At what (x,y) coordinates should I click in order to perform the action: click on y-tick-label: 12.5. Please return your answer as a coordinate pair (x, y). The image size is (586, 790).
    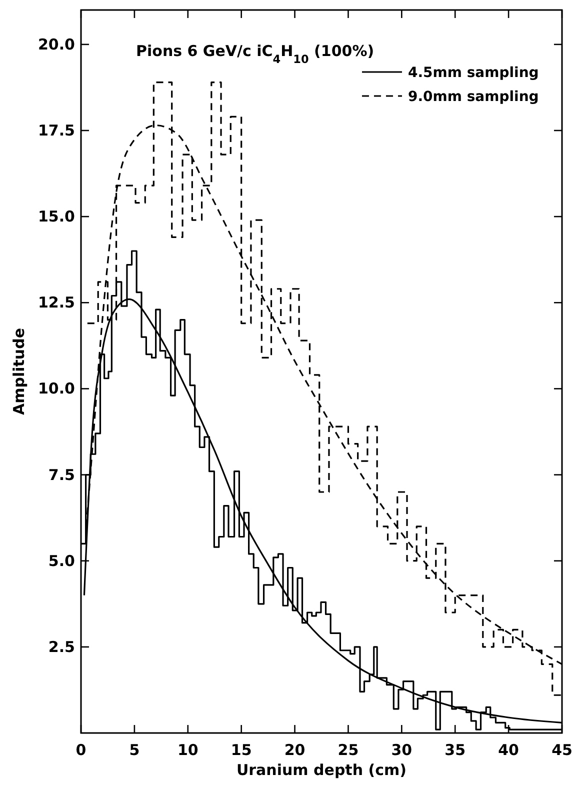
    Looking at the image, I should click on (56, 303).